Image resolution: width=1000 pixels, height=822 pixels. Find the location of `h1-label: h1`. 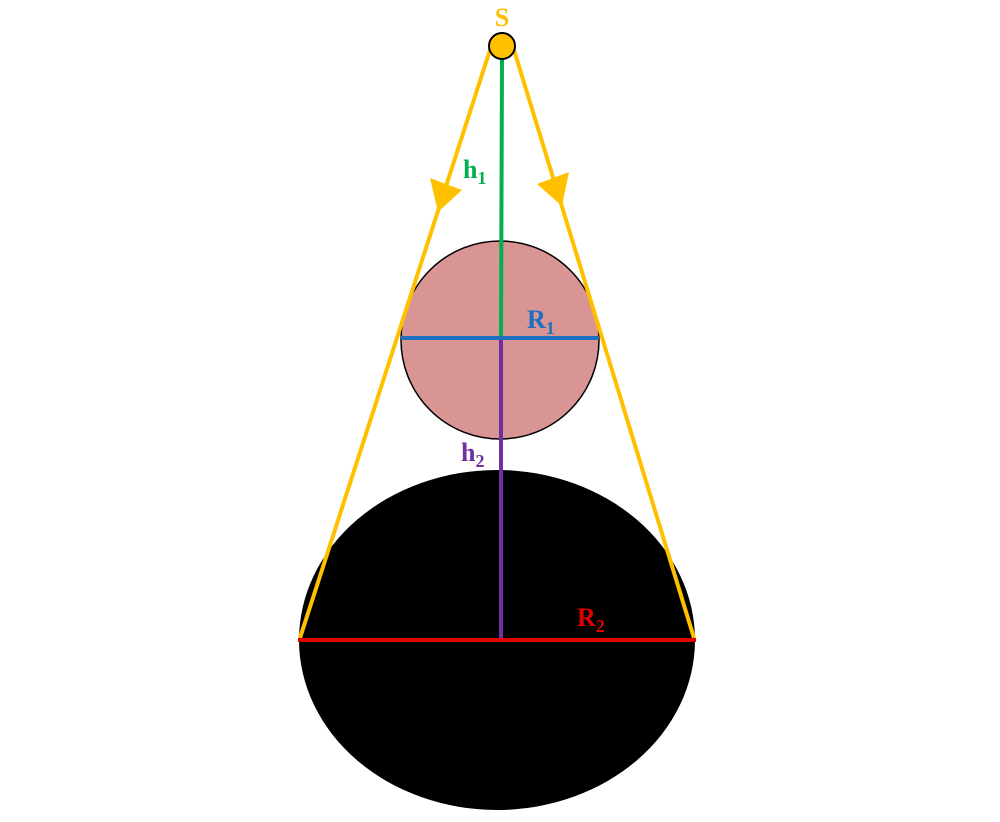

h1-label: h1 is located at coordinates (474, 171).